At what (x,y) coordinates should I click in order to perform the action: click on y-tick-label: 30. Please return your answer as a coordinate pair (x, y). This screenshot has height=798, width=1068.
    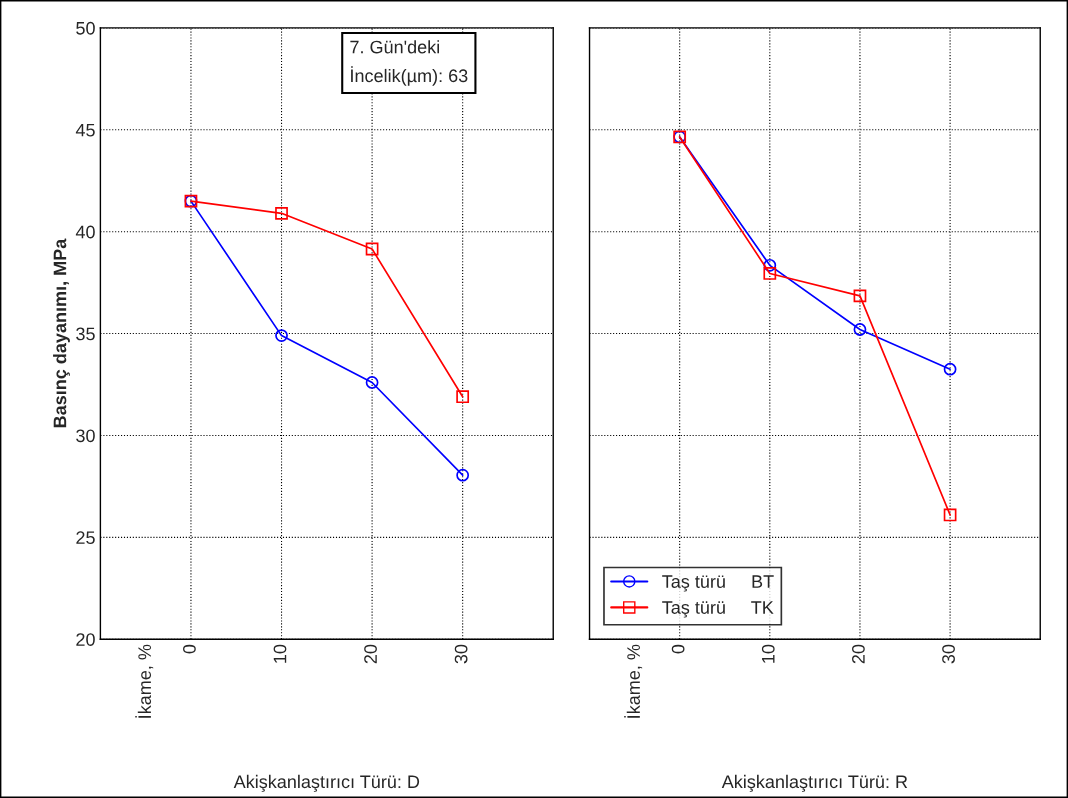
    Looking at the image, I should click on (85, 436).